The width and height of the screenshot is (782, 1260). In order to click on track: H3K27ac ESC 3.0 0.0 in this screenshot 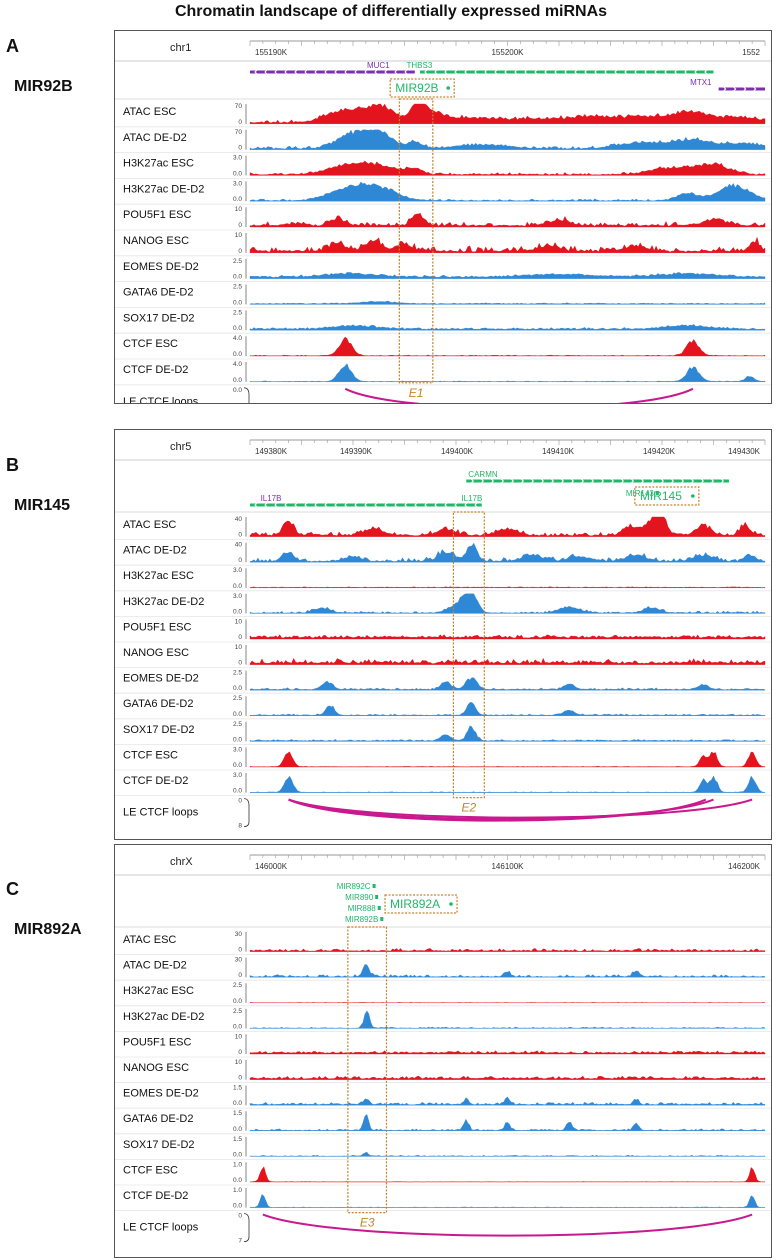, I will do `click(444, 578)`.